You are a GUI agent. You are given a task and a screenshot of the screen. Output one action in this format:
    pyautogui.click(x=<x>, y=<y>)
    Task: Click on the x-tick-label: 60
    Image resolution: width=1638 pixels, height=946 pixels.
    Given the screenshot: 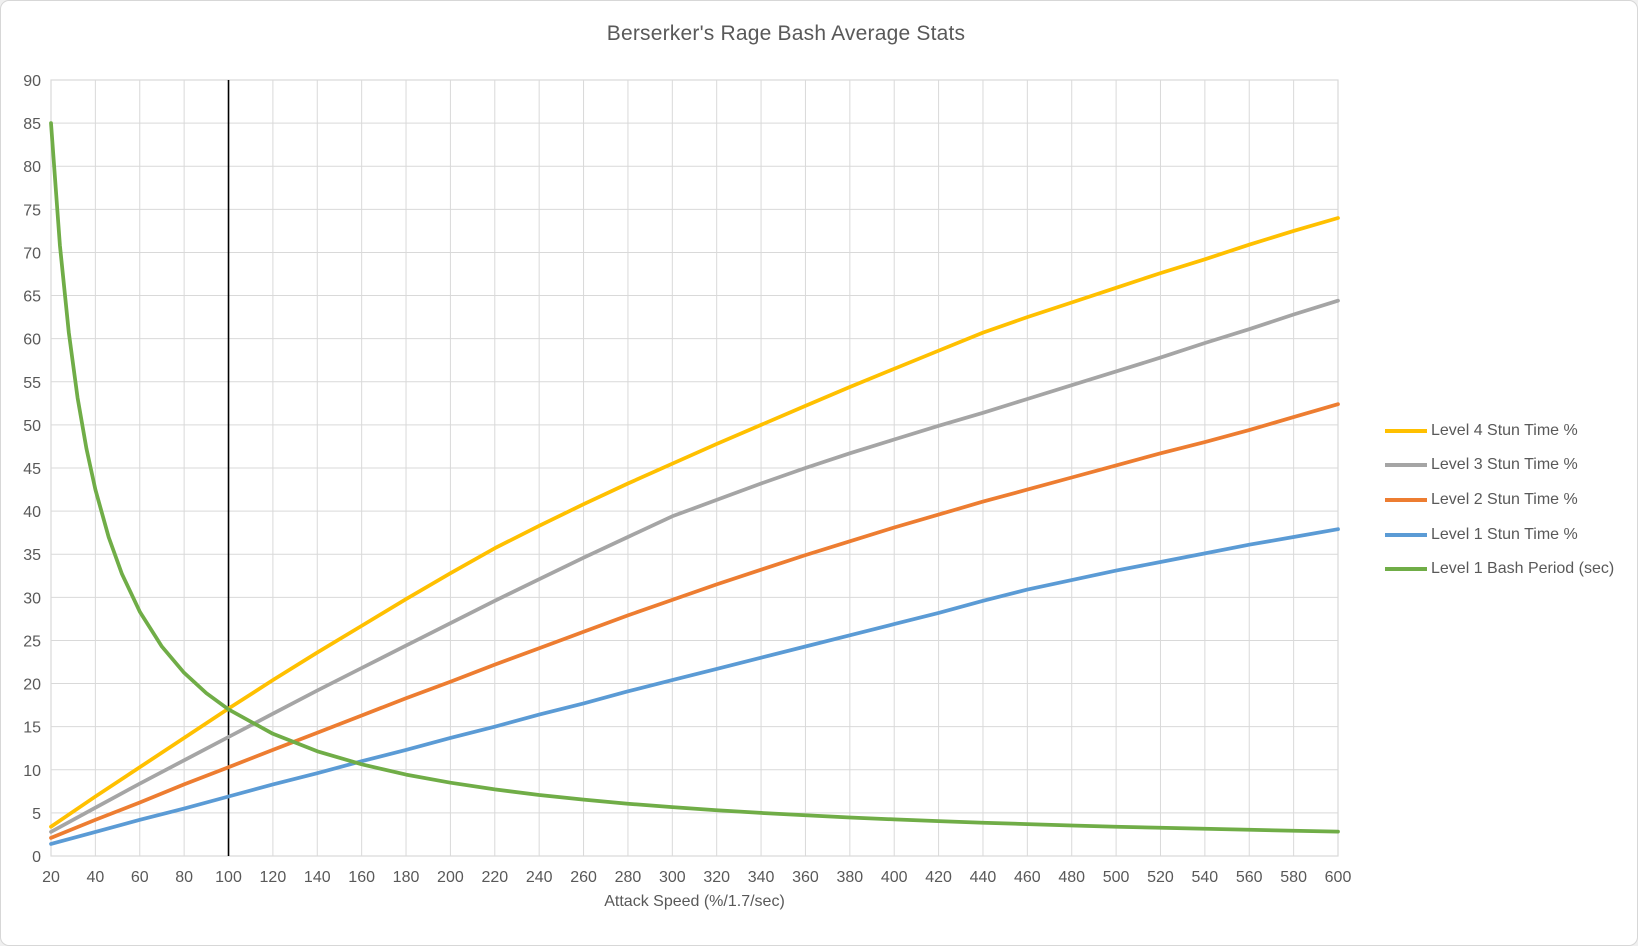 What is the action you would take?
    pyautogui.click(x=140, y=877)
    